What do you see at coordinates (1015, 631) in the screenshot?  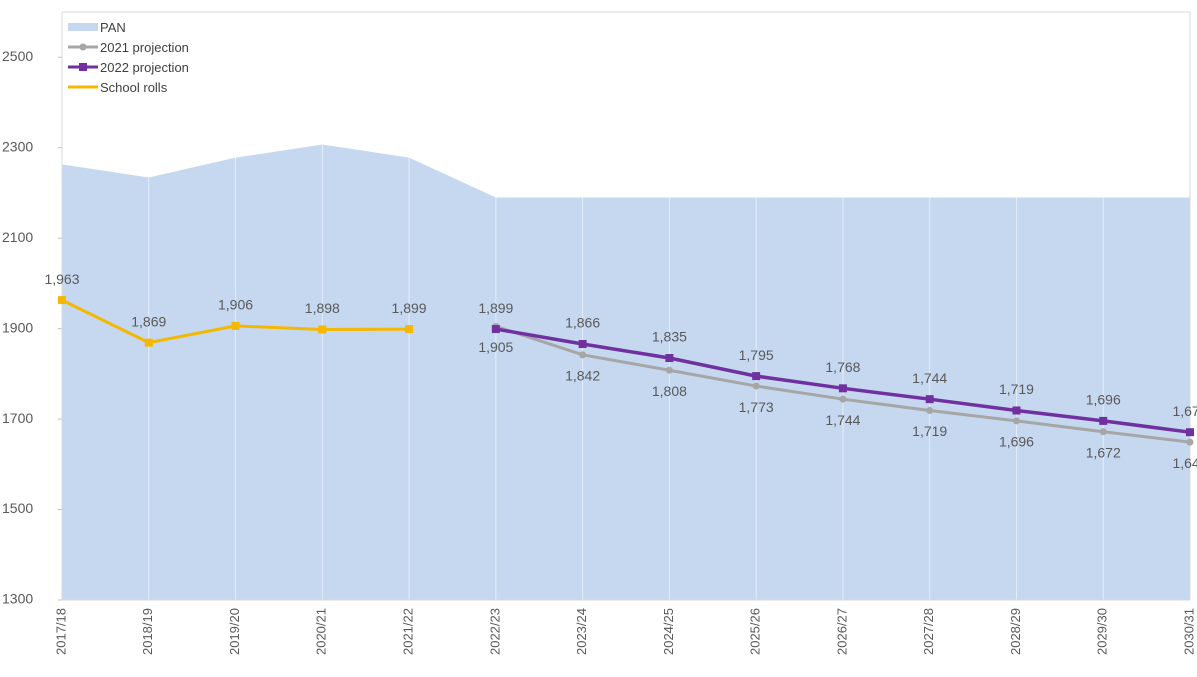 I see `x-tick-label: 2028/29` at bounding box center [1015, 631].